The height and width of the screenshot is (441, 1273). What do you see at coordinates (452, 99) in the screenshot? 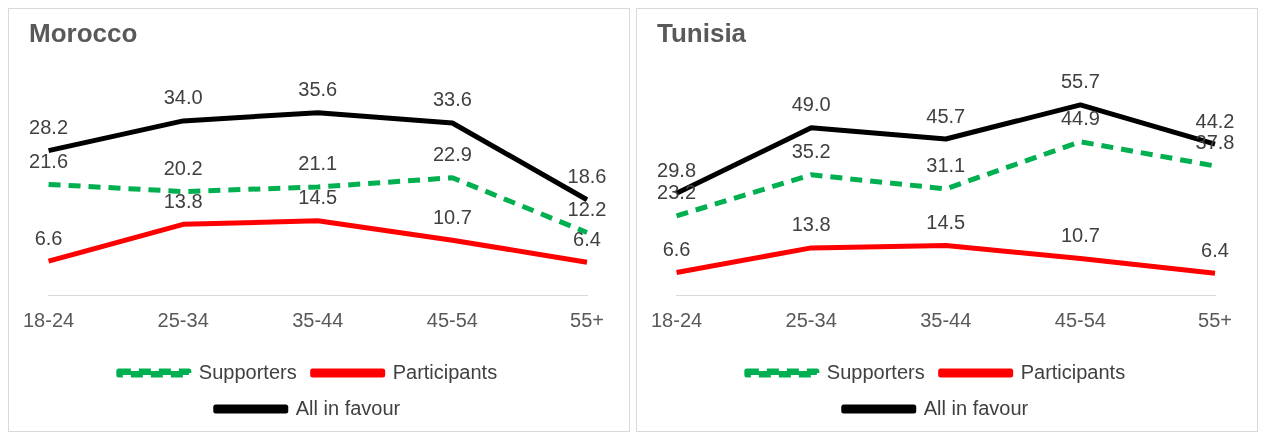
I see `data-label: 33.6` at bounding box center [452, 99].